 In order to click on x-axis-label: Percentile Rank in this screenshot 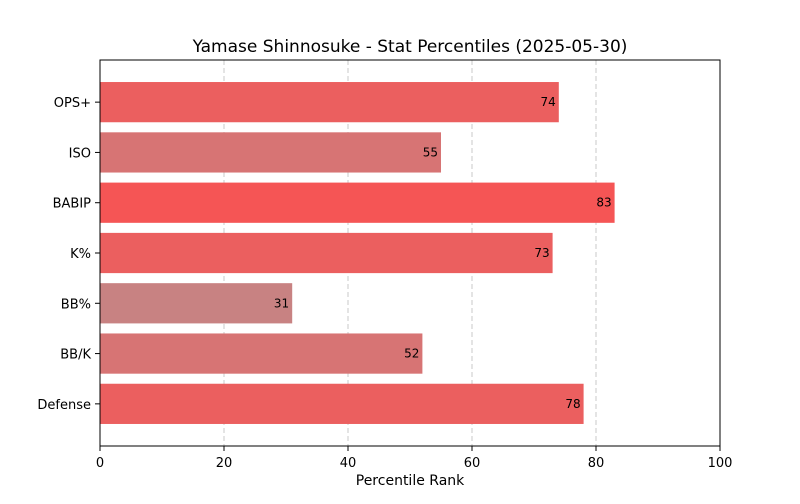, I will do `click(410, 481)`.